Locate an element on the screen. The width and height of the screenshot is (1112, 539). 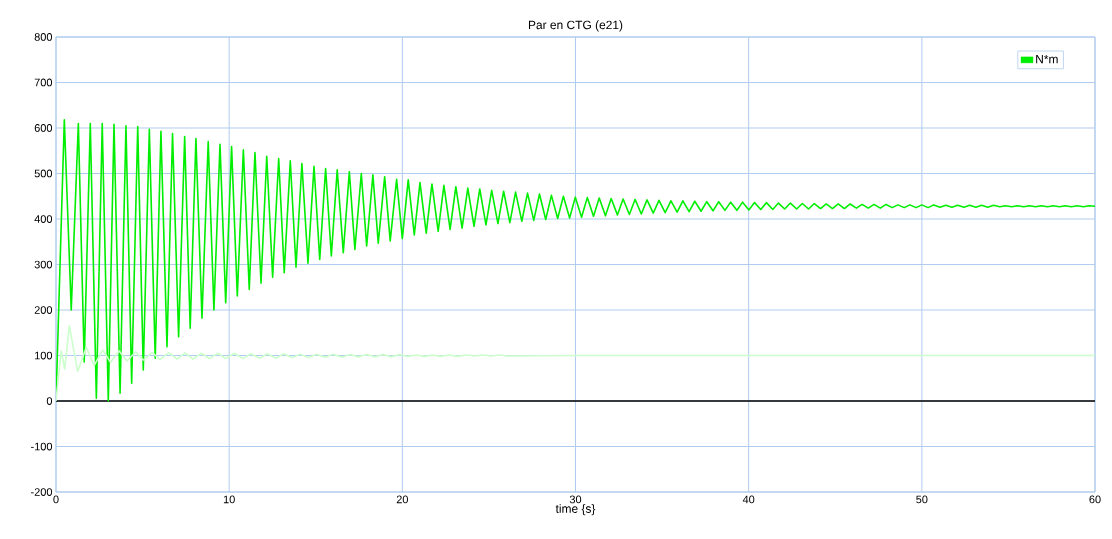
x-tick-label: 10 is located at coordinates (229, 499).